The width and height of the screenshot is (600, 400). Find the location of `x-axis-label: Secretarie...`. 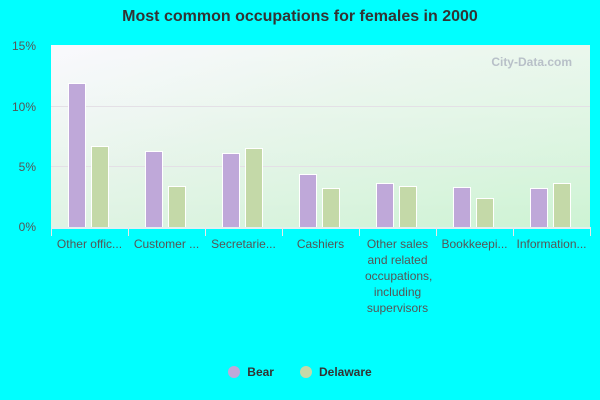

x-axis-label: Secretarie... is located at coordinates (243, 244).